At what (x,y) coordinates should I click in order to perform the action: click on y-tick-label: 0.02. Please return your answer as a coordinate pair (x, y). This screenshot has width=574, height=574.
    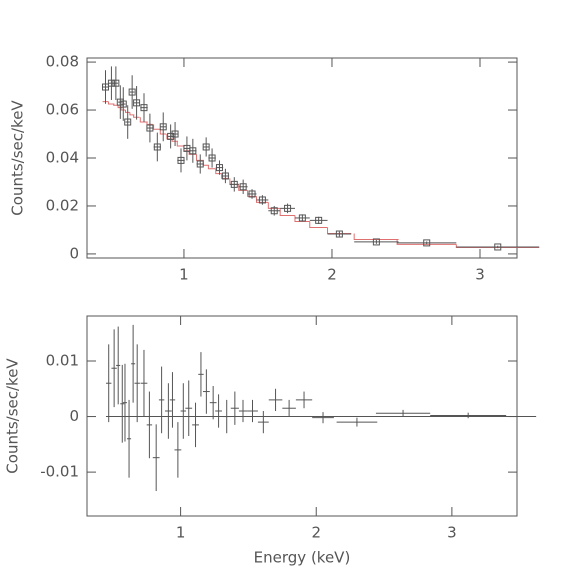
    Looking at the image, I should click on (62, 205).